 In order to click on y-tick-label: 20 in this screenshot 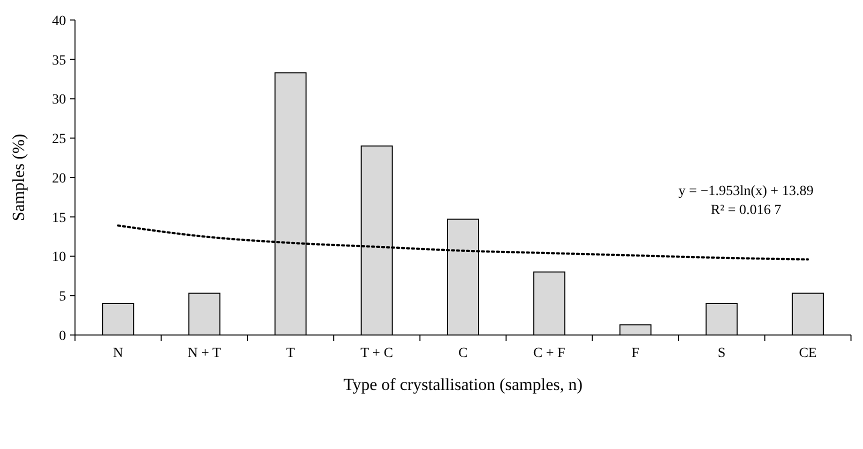, I will do `click(59, 178)`.